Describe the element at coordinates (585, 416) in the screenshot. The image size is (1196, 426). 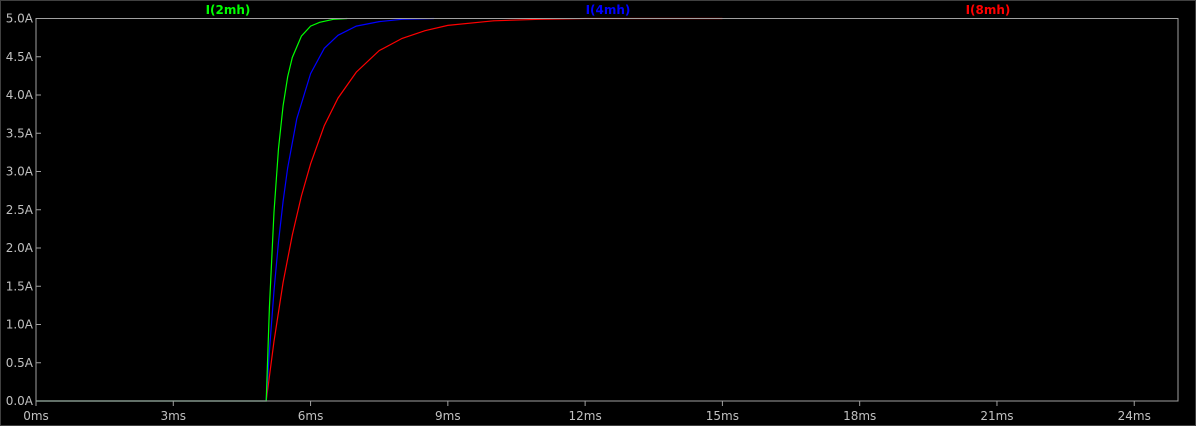
I see `x-tick-label: 12ms` at that location.